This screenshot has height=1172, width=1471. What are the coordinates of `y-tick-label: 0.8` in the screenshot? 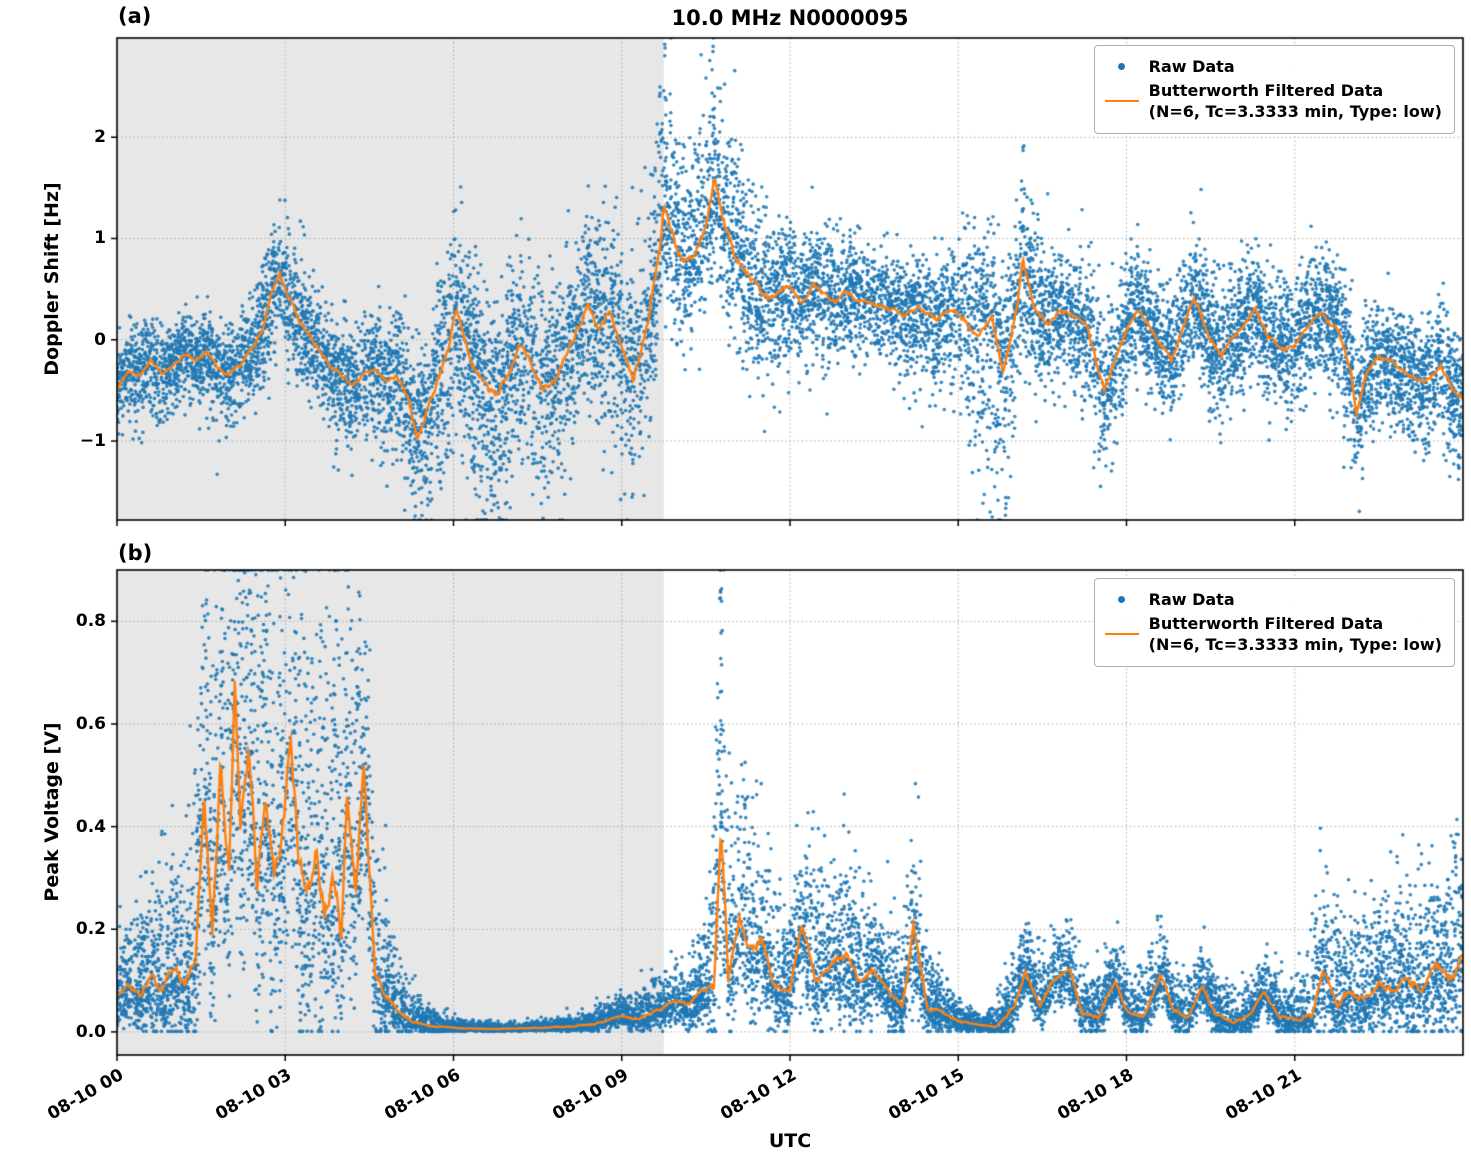 It's located at (90, 621).